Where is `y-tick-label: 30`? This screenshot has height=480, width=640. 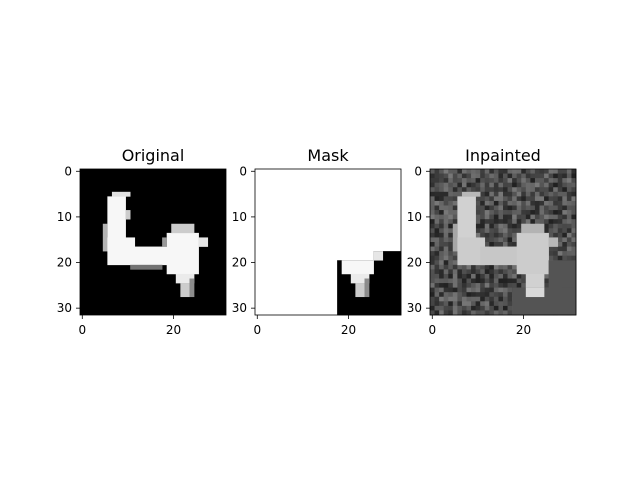 y-tick-label: 30 is located at coordinates (64, 308).